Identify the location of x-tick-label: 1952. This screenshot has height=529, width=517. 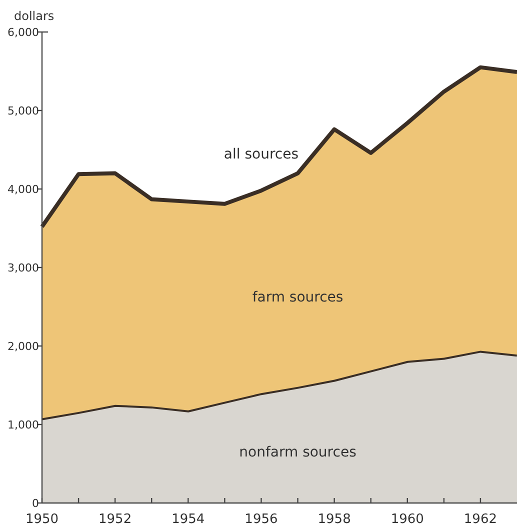
(115, 519).